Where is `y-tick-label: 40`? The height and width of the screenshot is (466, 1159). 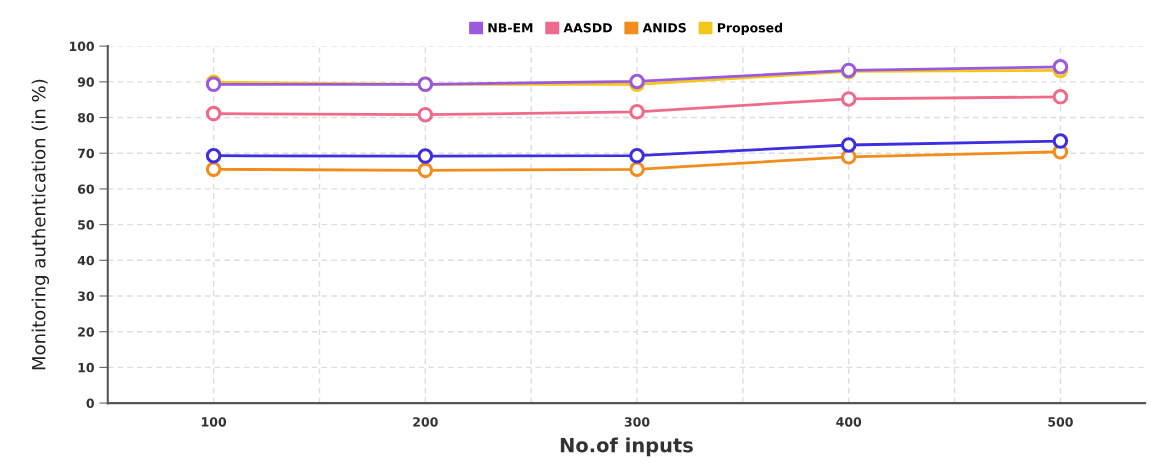 y-tick-label: 40 is located at coordinates (85, 260).